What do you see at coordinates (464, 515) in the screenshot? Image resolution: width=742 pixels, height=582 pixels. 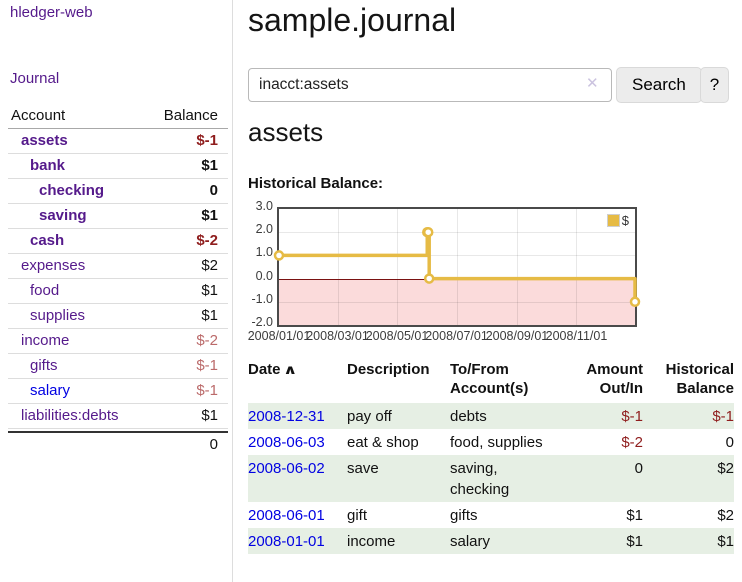 I see `register-cell-accounts: gifts` at bounding box center [464, 515].